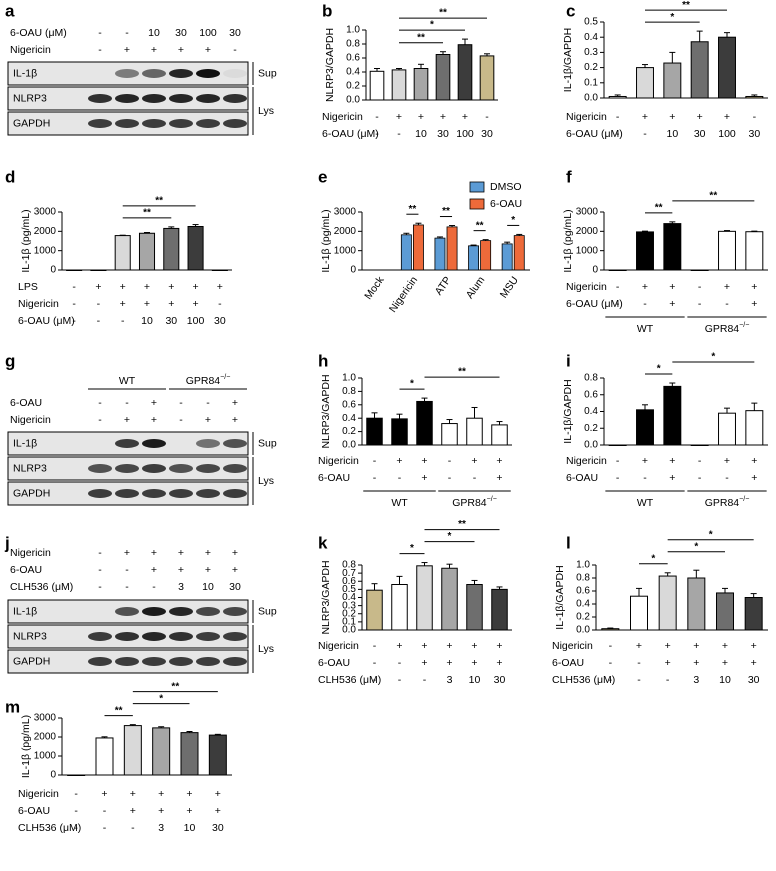  I want to click on group-label: GPR84−/−, so click(474, 502).